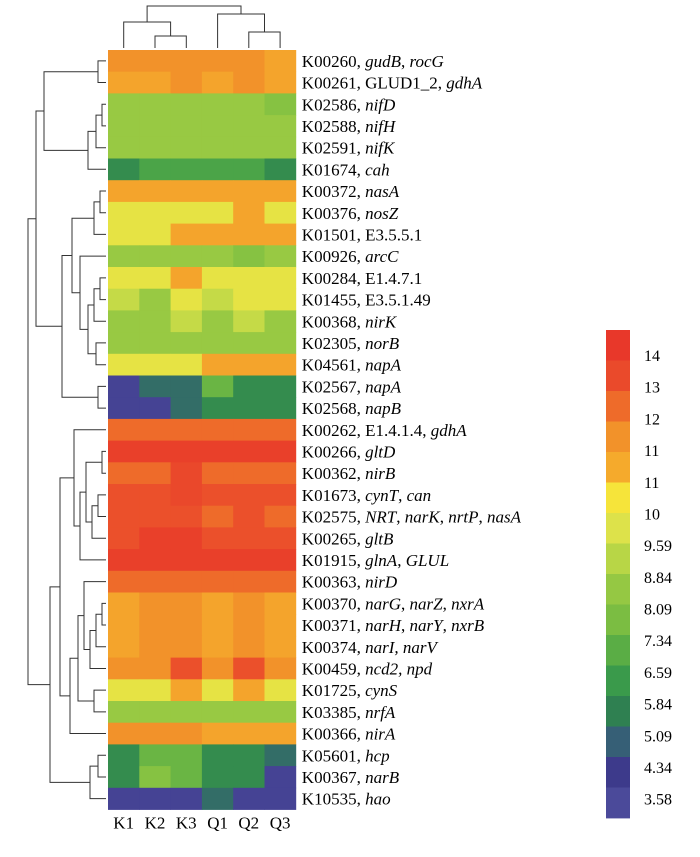 Image resolution: width=700 pixels, height=857 pixels. Describe the element at coordinates (249, 451) in the screenshot. I see `heatmap-cell-K00266-Q2` at that location.